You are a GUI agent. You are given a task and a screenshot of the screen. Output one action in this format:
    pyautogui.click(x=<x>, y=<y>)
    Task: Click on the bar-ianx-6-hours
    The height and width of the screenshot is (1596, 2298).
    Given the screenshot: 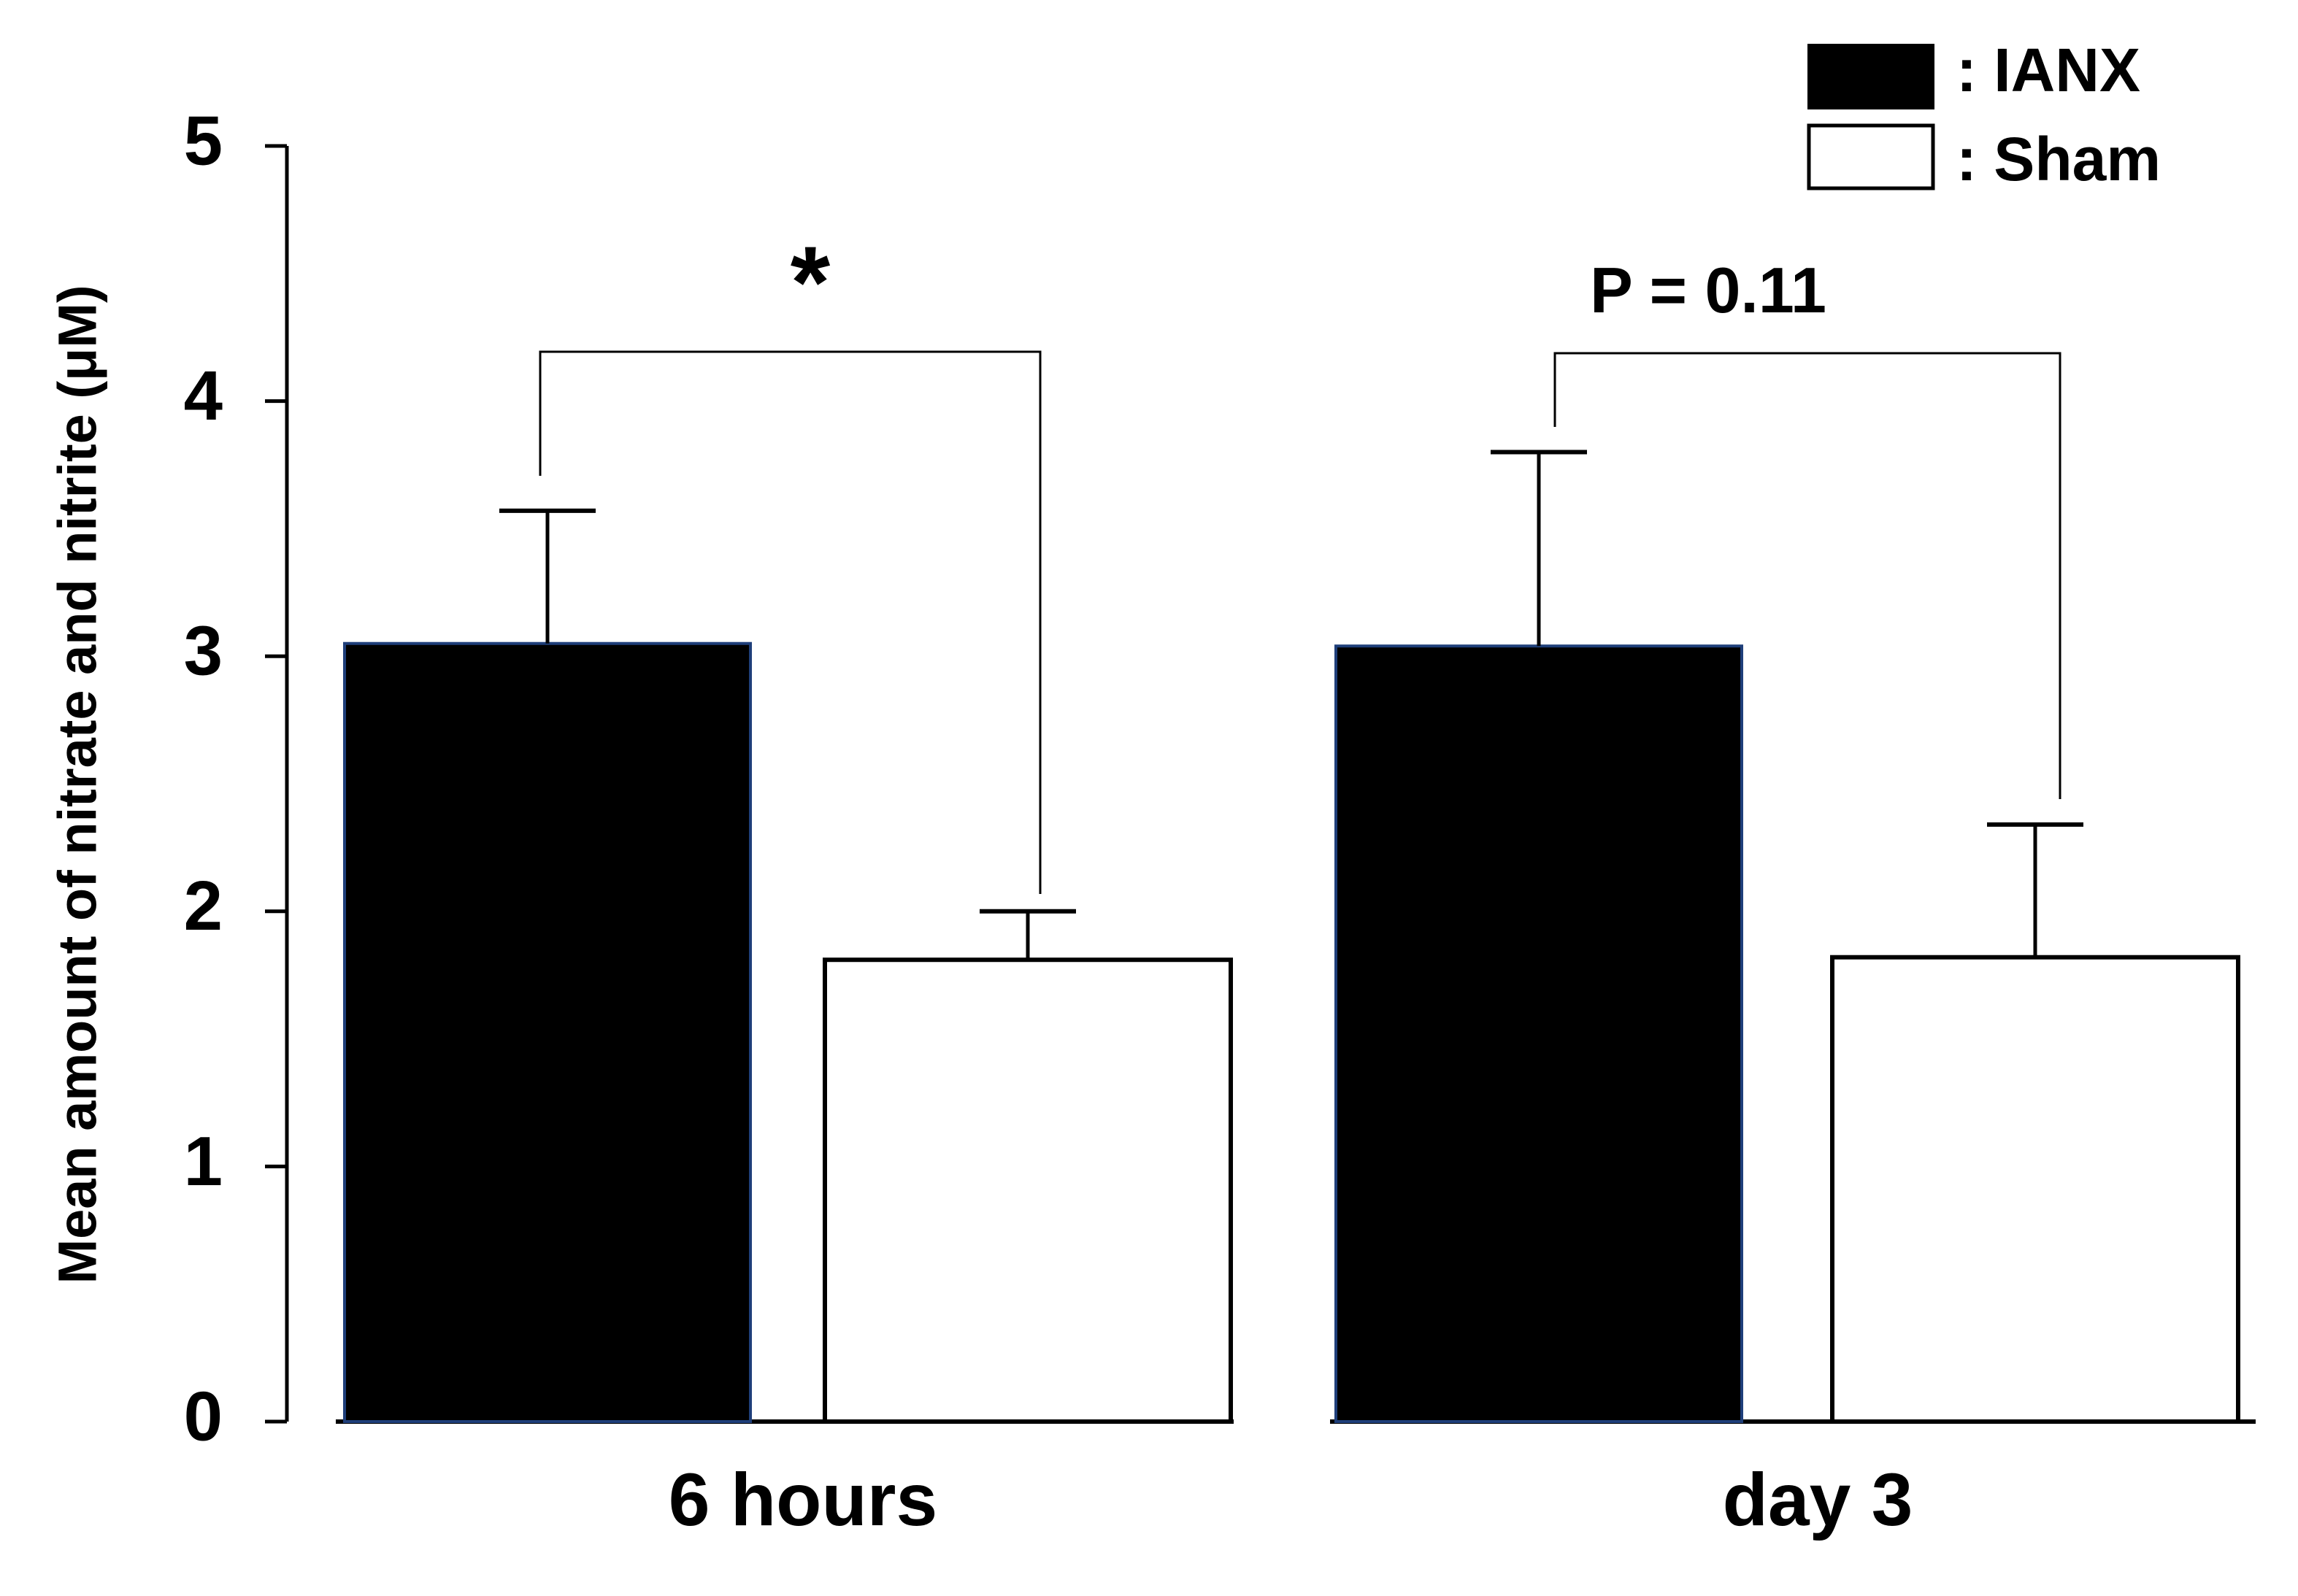 What is the action you would take?
    pyautogui.click(x=547, y=1032)
    